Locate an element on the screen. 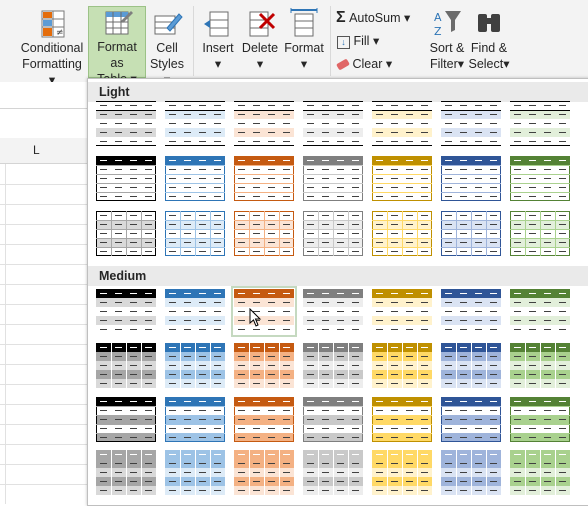 The image size is (588, 506). cell-styles-button: Cell Styles ▾ is located at coordinates (167, 47).